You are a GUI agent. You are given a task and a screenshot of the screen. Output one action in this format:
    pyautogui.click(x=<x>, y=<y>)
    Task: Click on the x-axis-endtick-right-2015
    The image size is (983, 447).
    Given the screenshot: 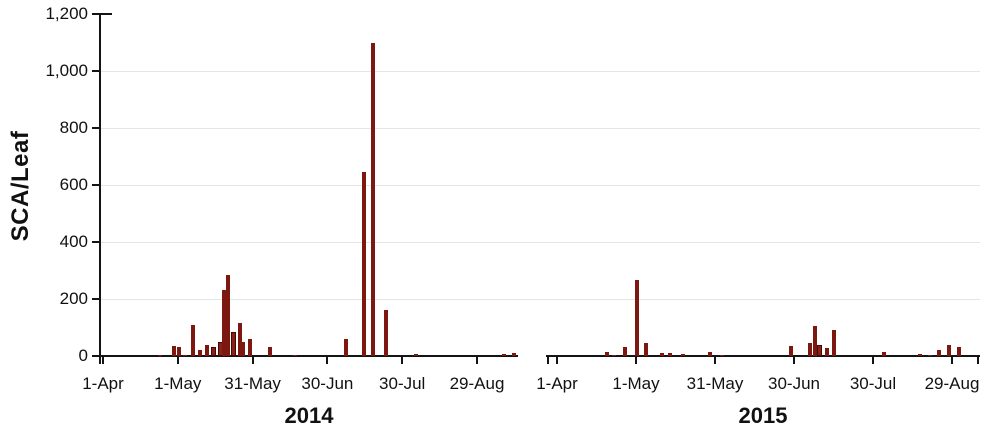 What is the action you would take?
    pyautogui.click(x=978, y=360)
    